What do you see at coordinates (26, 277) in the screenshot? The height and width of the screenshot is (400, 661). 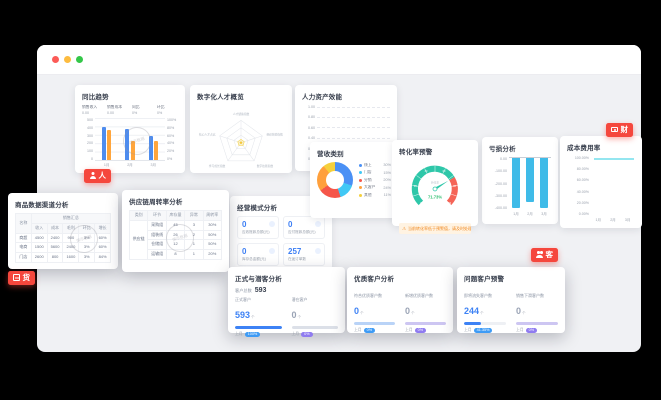 I see `badge-label: 货` at bounding box center [26, 277].